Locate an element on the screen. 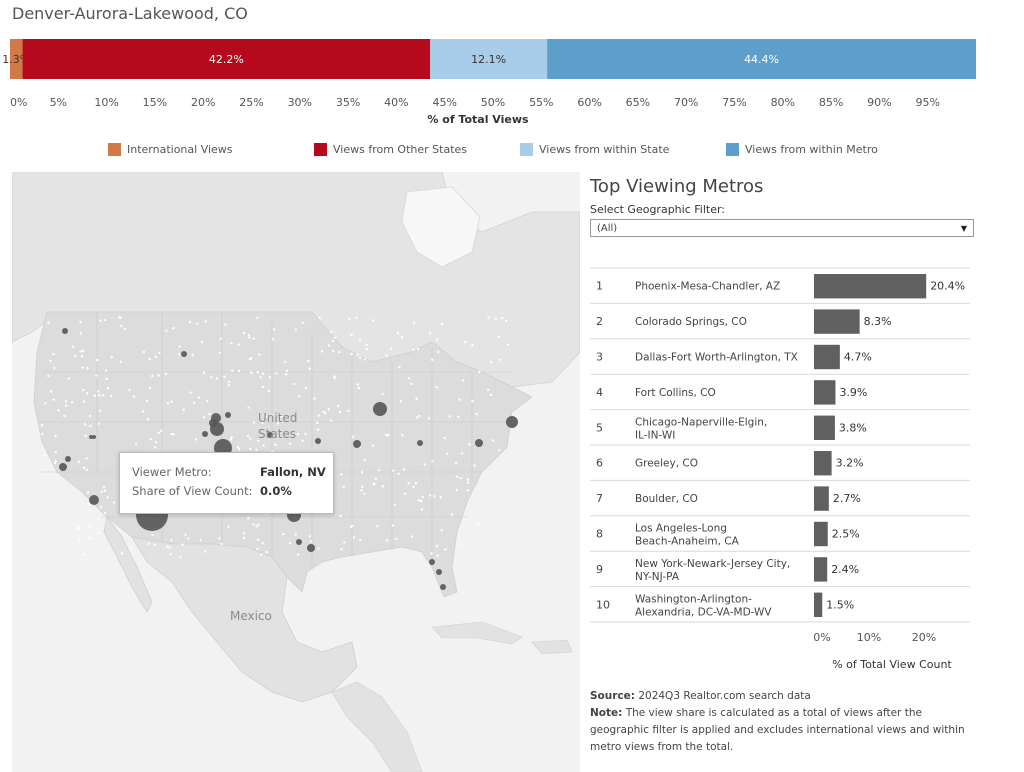 The image size is (1024, 772). x-axis-title: % of Total Views is located at coordinates (478, 119).